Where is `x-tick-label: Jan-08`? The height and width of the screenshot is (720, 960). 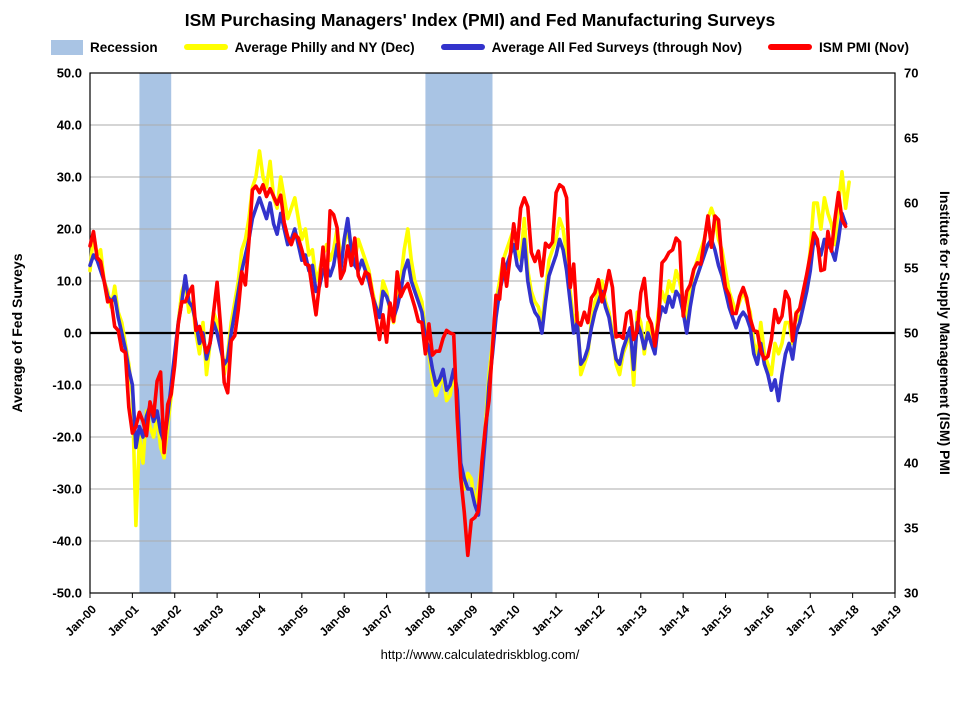 x-tick-label: Jan-08 is located at coordinates (419, 620).